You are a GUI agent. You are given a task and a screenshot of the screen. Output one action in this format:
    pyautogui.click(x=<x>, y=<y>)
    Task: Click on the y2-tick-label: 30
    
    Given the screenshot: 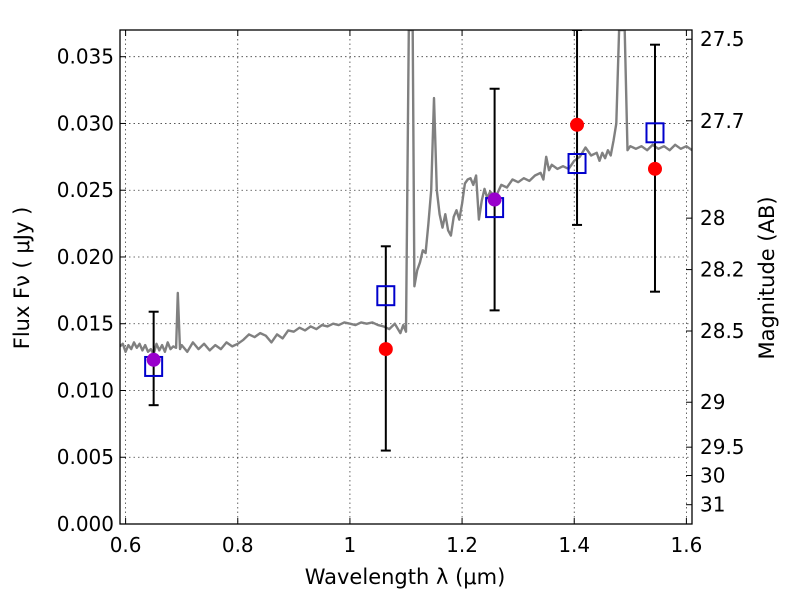 What is the action you would take?
    pyautogui.click(x=712, y=476)
    